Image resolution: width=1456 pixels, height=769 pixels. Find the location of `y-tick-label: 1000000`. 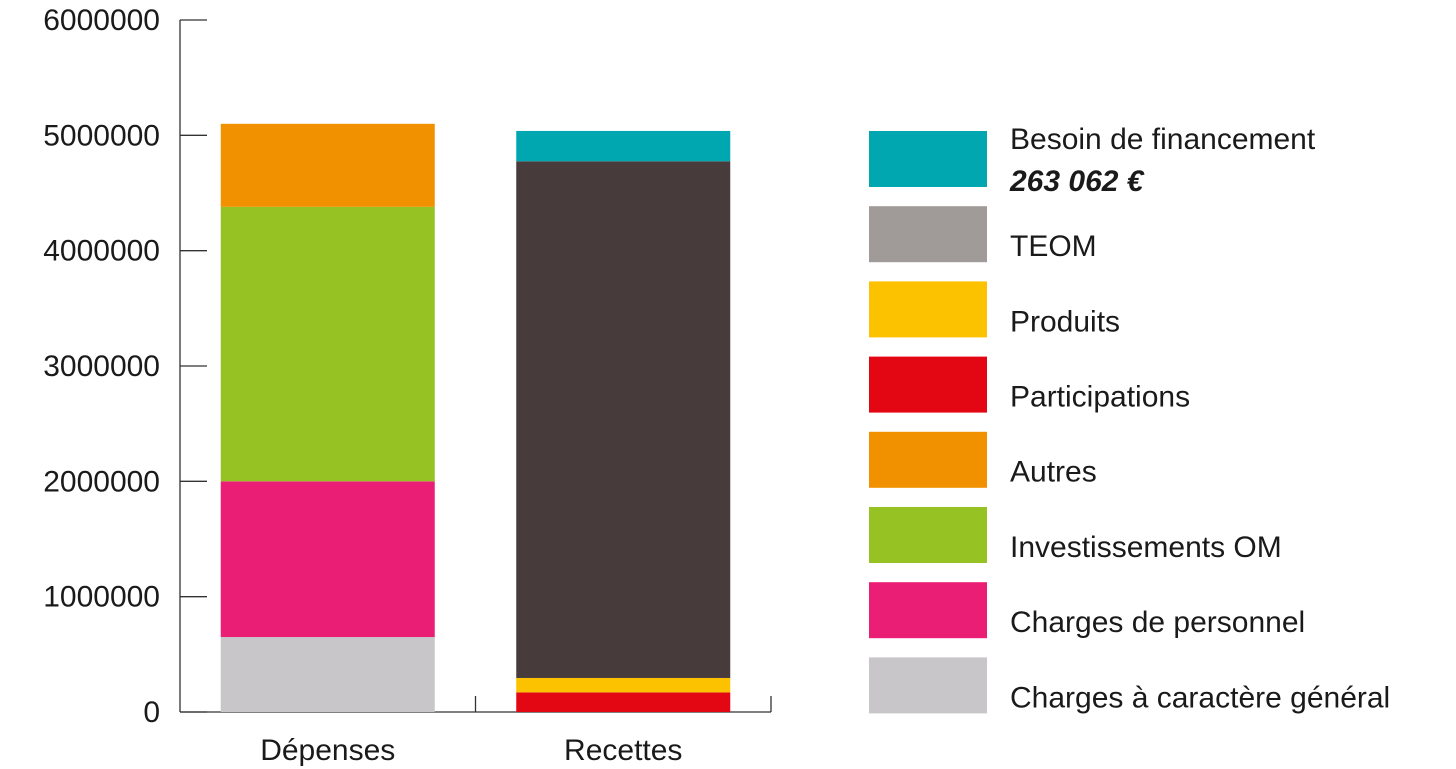

y-tick-label: 1000000 is located at coordinates (101, 597).